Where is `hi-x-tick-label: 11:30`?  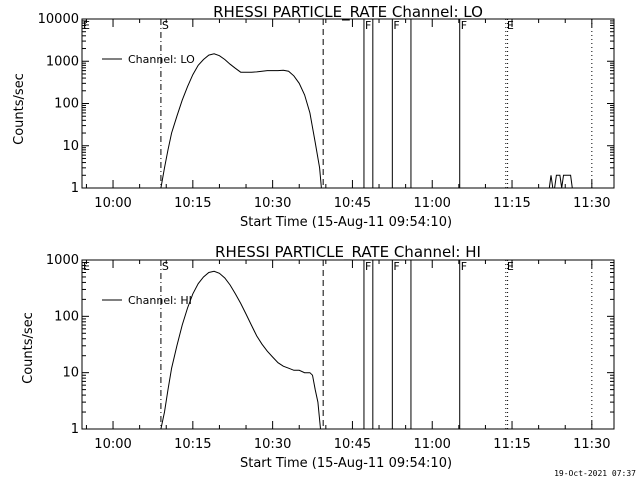 hi-x-tick-label: 11:30 is located at coordinates (591, 444).